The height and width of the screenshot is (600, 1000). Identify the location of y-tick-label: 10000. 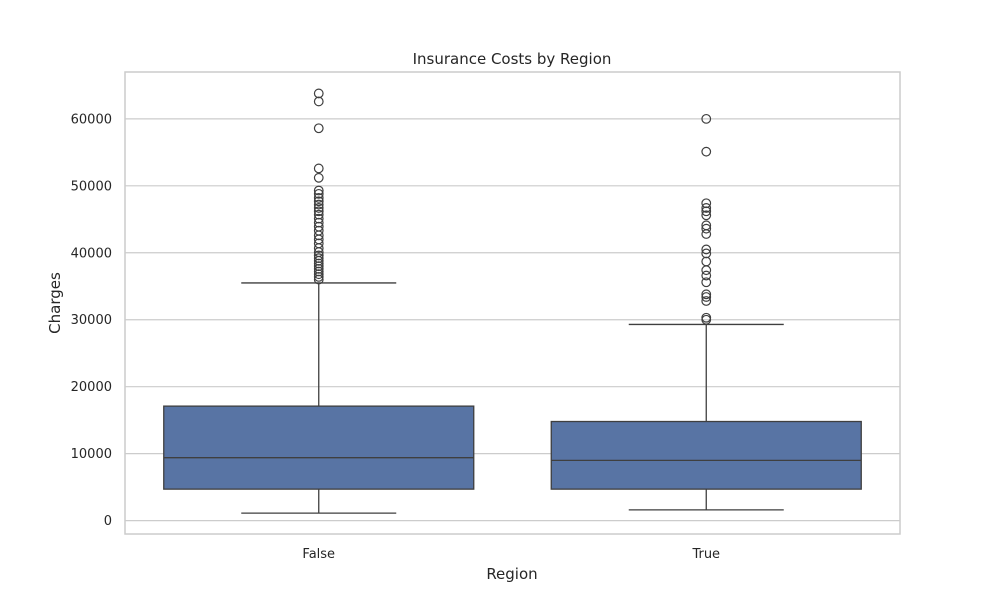
(91, 454).